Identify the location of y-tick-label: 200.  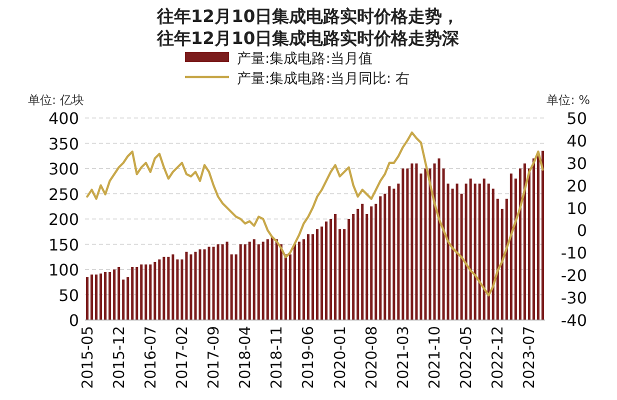
(63, 219).